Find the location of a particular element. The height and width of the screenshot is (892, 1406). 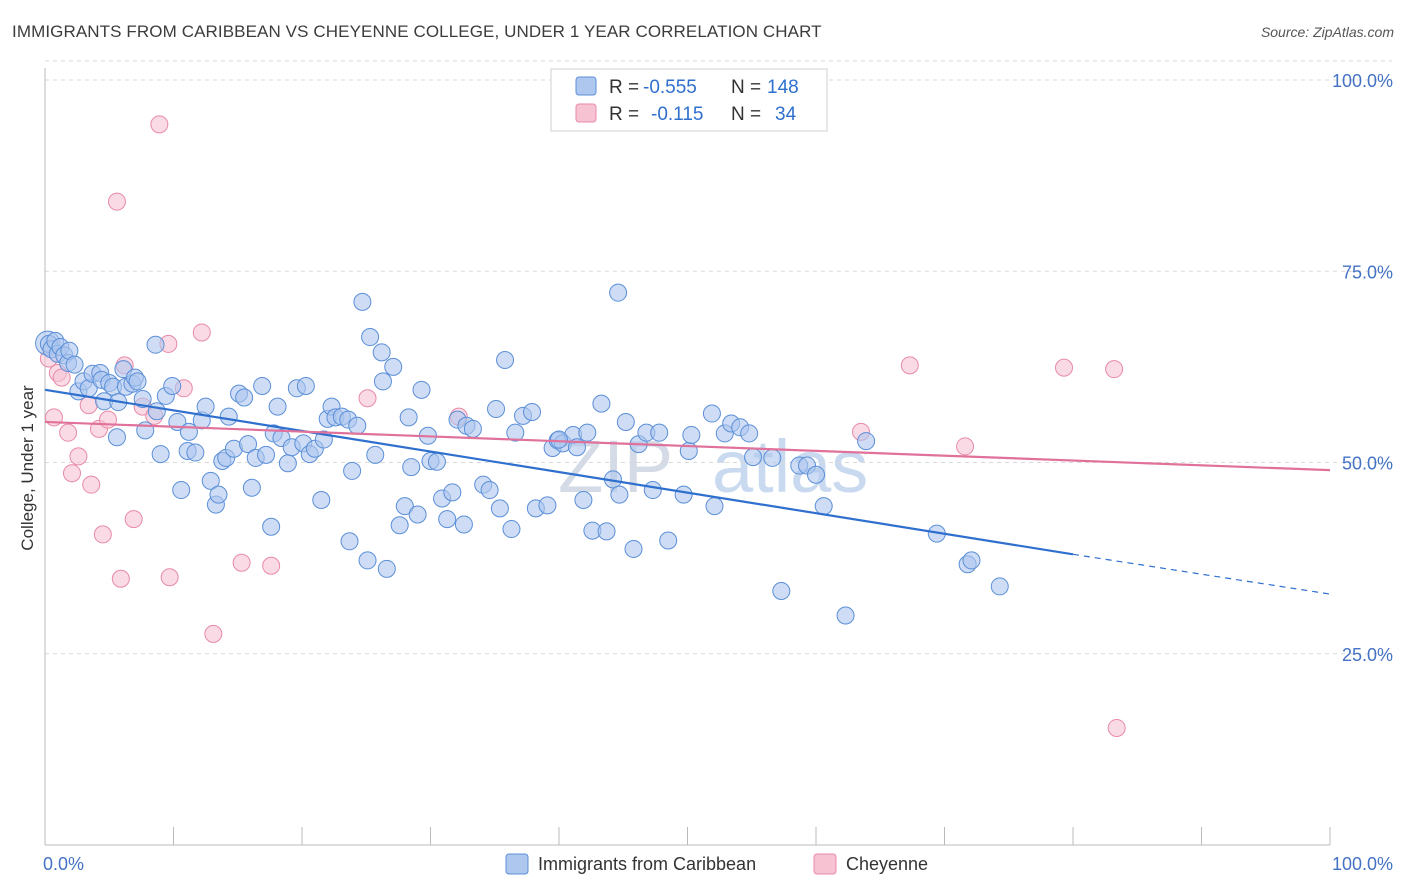

caribbean-trend-extension is located at coordinates (1201, 574).